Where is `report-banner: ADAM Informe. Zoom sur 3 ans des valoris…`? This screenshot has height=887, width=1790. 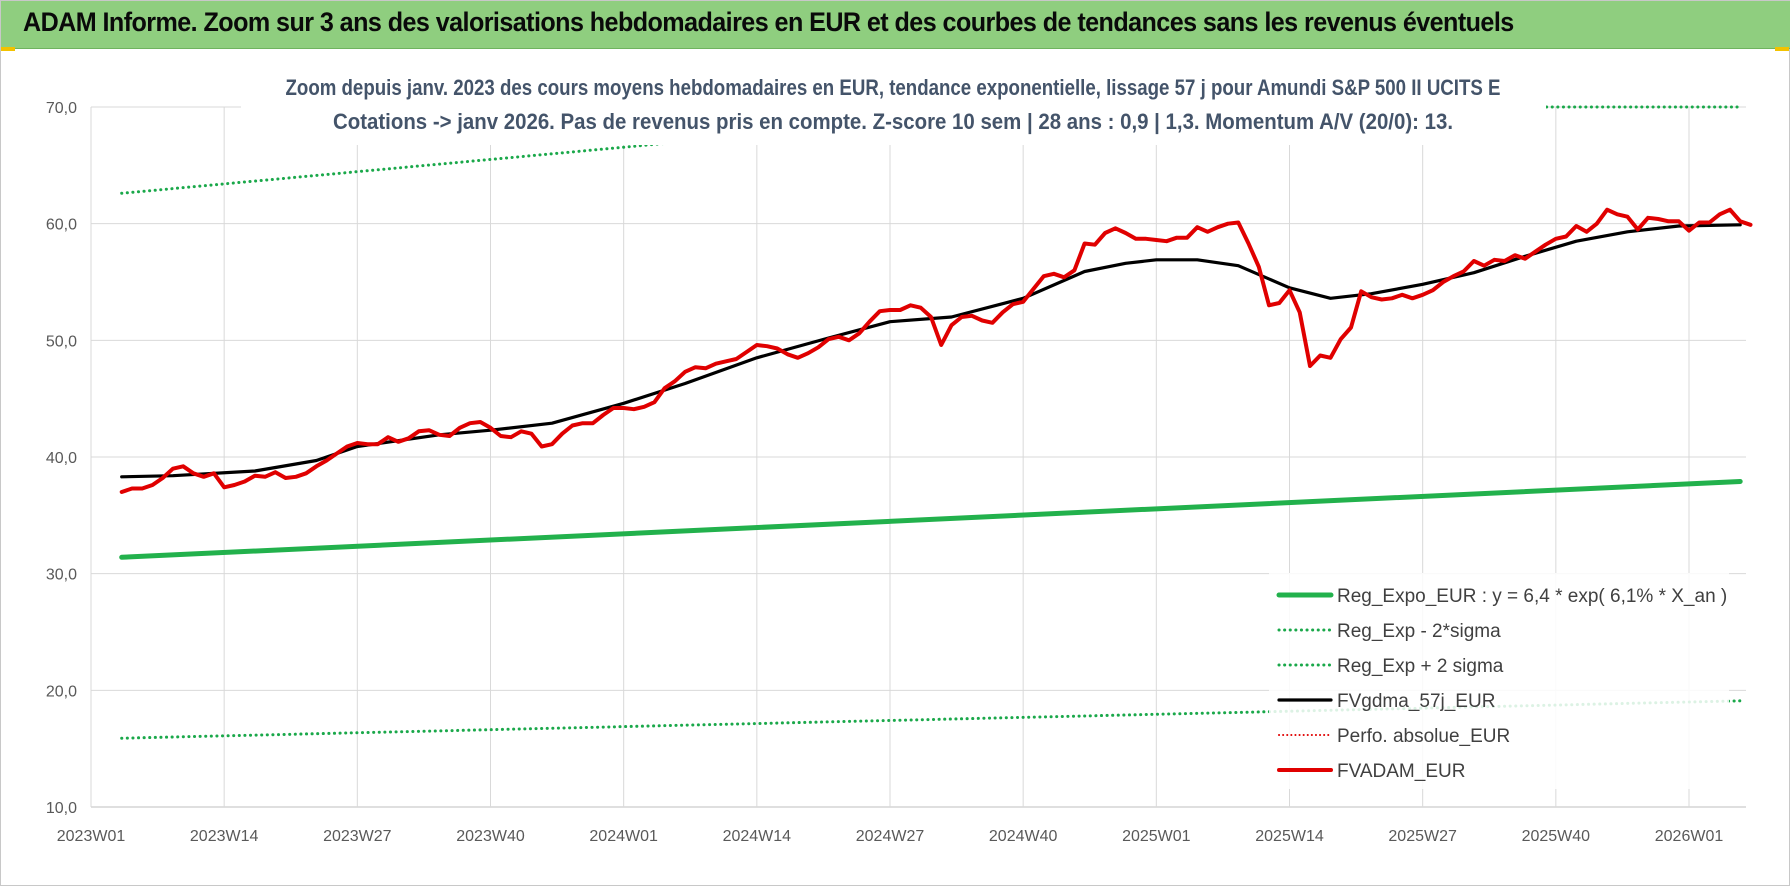
report-banner: ADAM Informe. Zoom sur 3 ans des valoris… is located at coordinates (895, 25).